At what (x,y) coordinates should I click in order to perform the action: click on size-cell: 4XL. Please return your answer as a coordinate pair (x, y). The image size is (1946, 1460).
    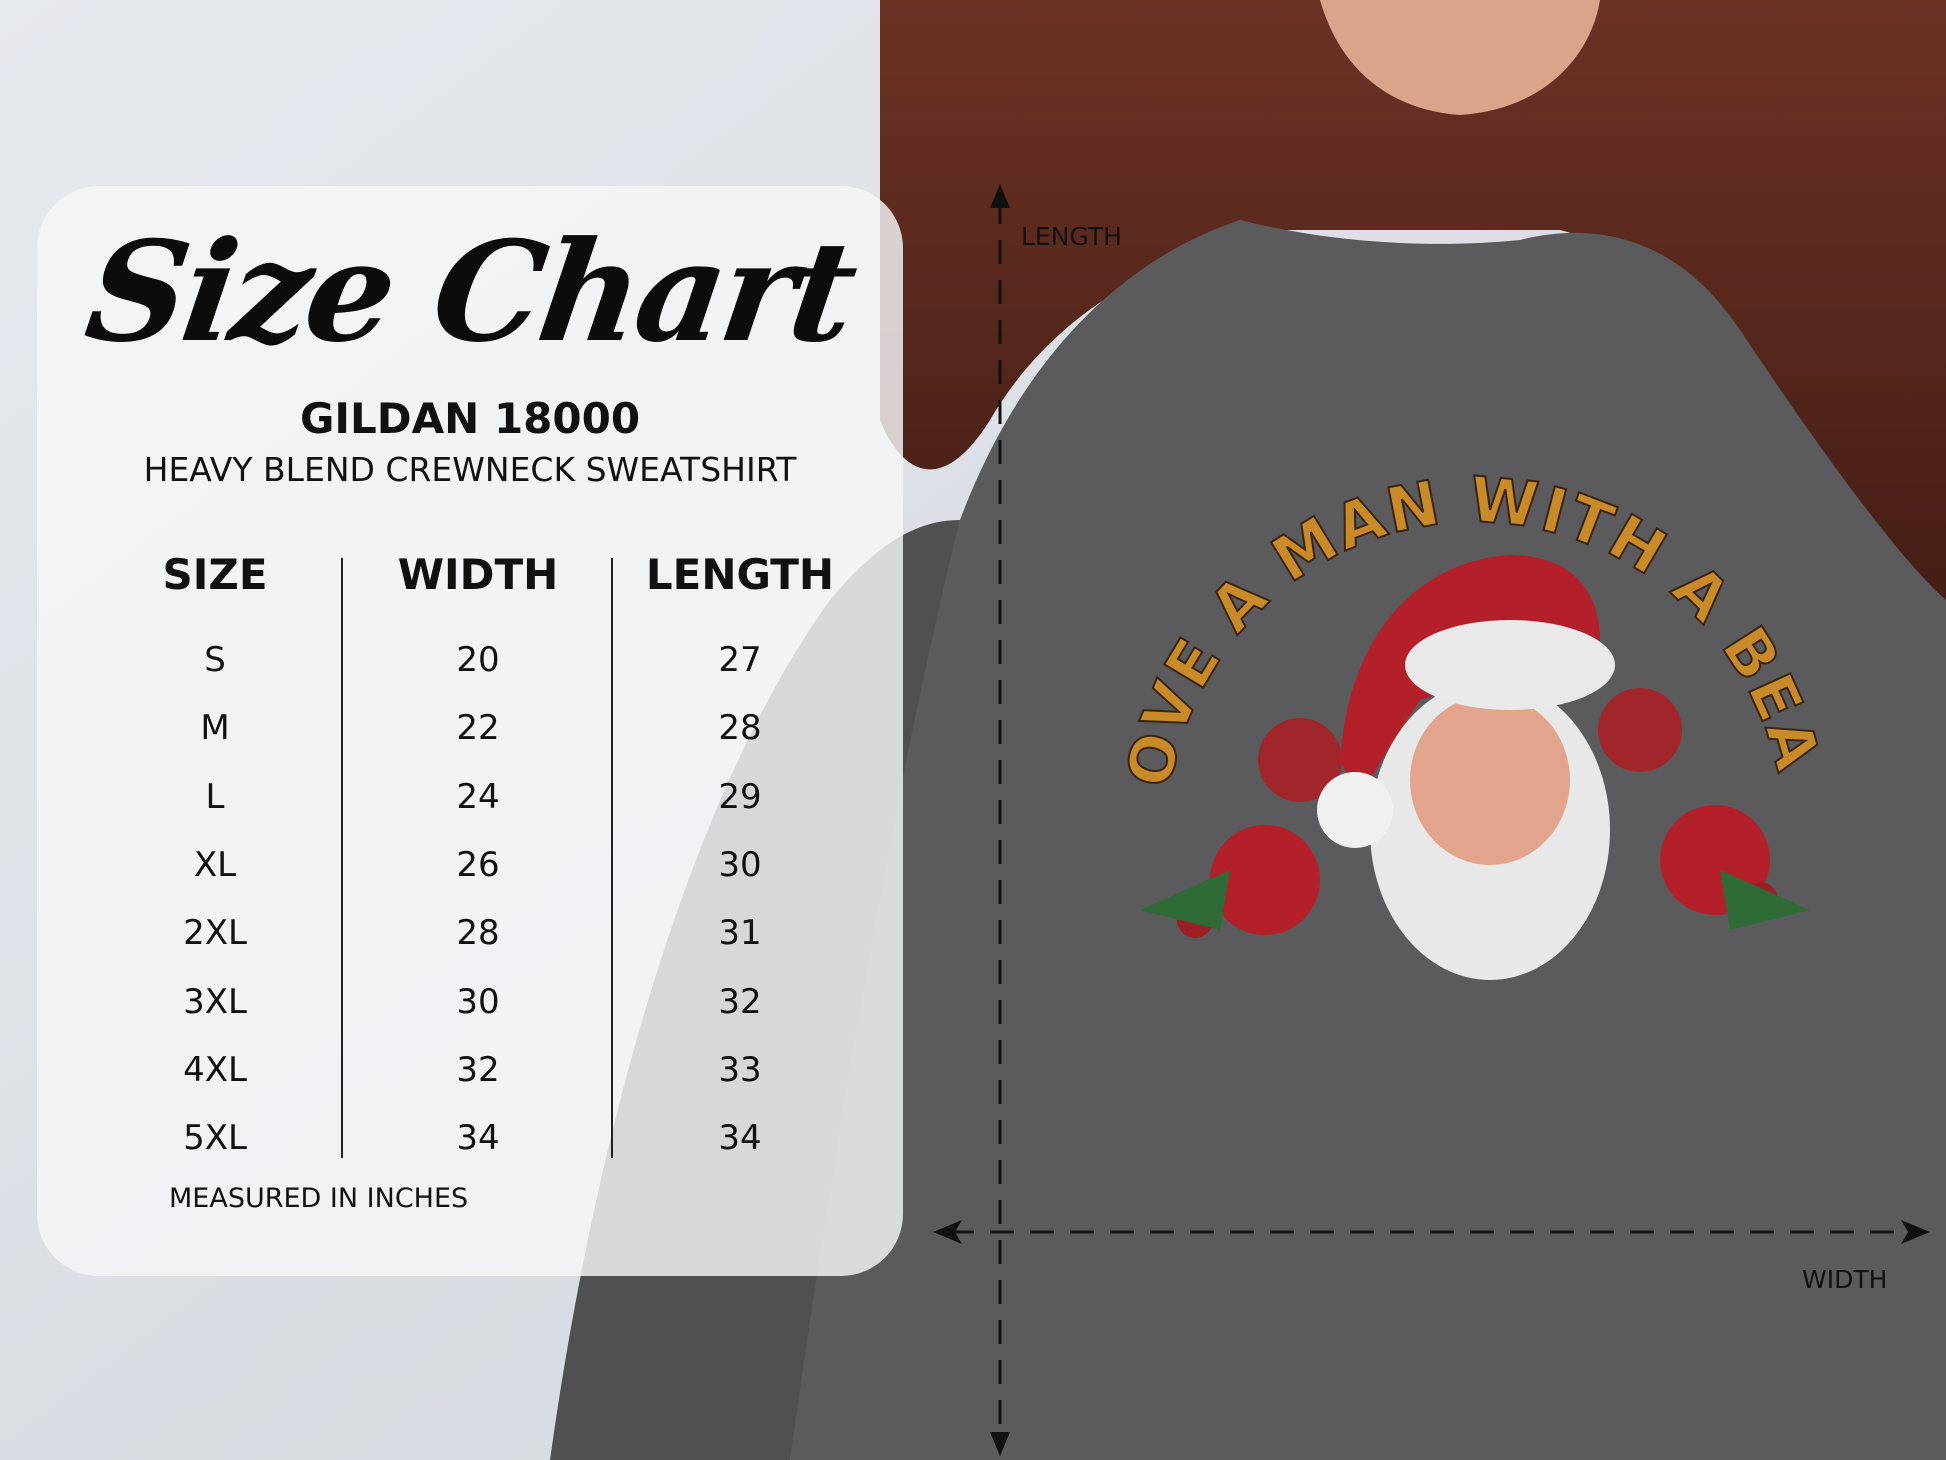
    Looking at the image, I should click on (215, 1069).